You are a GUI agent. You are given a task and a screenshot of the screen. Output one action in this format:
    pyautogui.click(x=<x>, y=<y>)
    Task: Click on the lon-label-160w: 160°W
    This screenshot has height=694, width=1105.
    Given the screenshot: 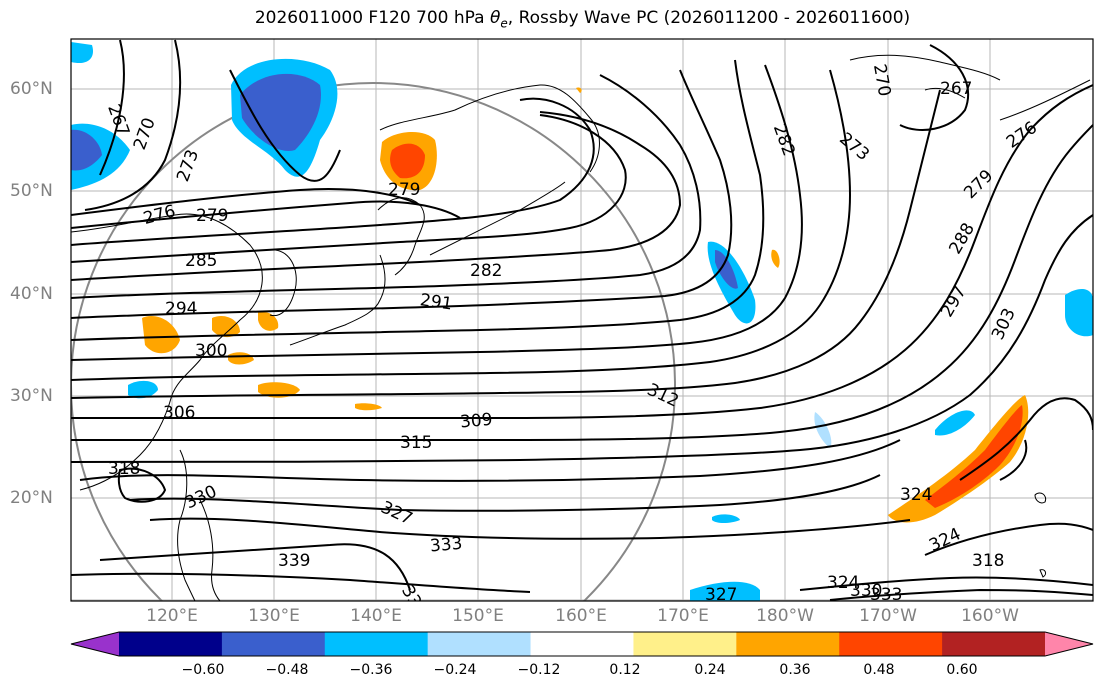 What is the action you would take?
    pyautogui.click(x=990, y=616)
    